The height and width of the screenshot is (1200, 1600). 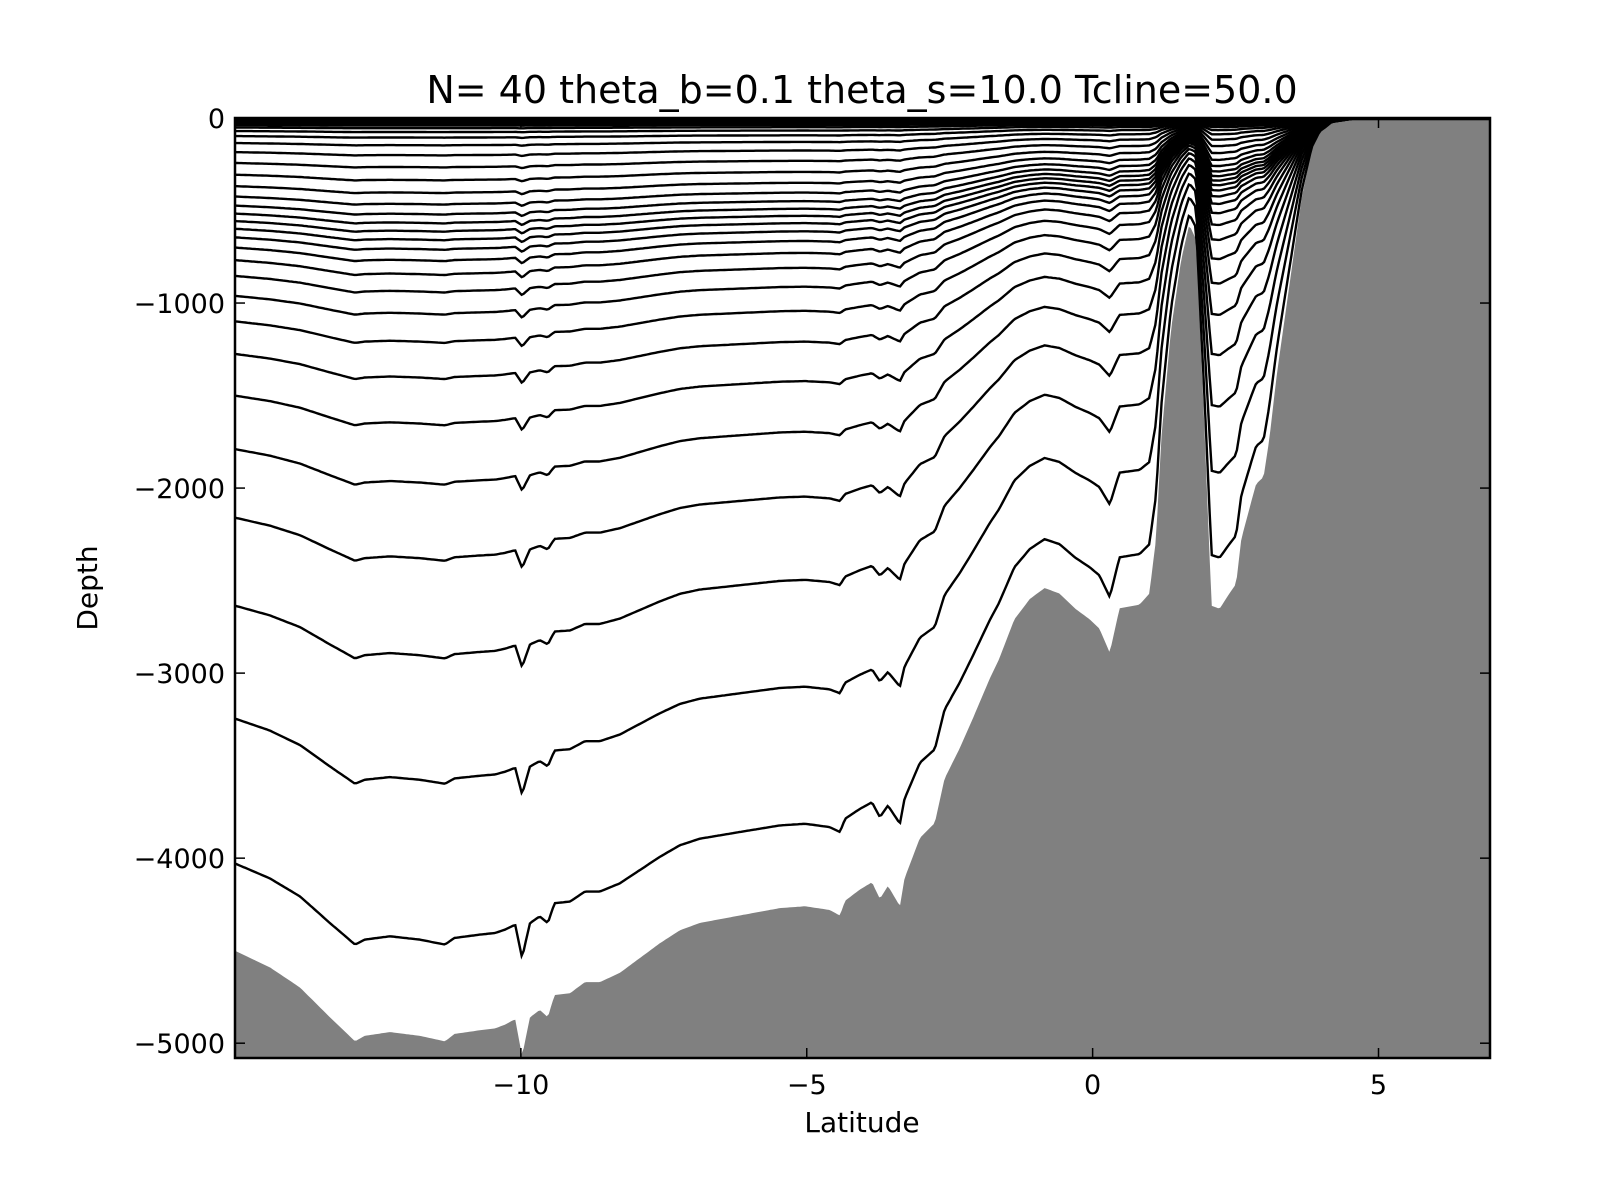 What do you see at coordinates (807, 1085) in the screenshot?
I see `x-tick-label: −5` at bounding box center [807, 1085].